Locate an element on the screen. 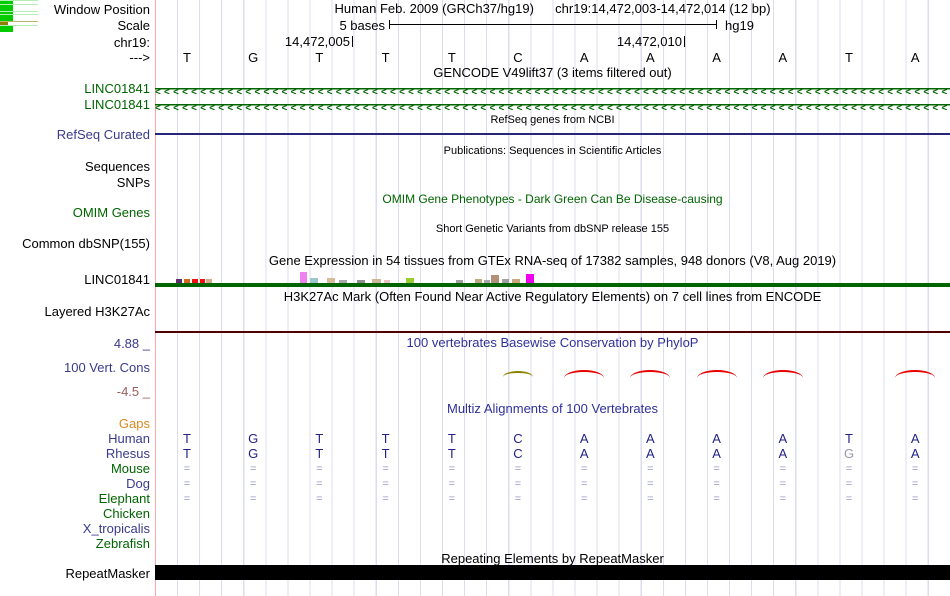  vert-cons-label: 100 Vert. Cons is located at coordinates (107, 367).